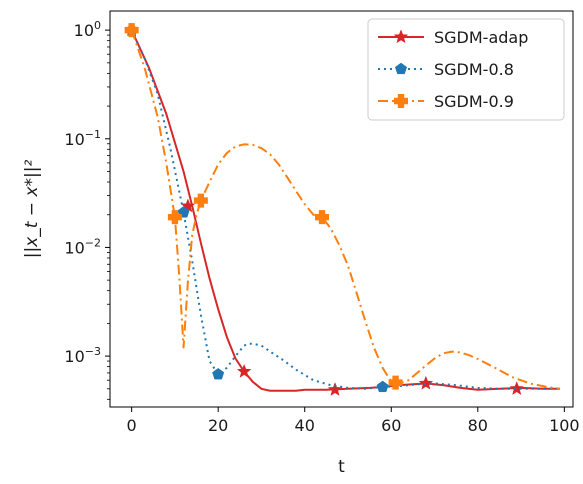 This screenshot has height=484, width=583. I want to click on legend-label-sgdm-0-9: SGDM-0.9, so click(474, 101).